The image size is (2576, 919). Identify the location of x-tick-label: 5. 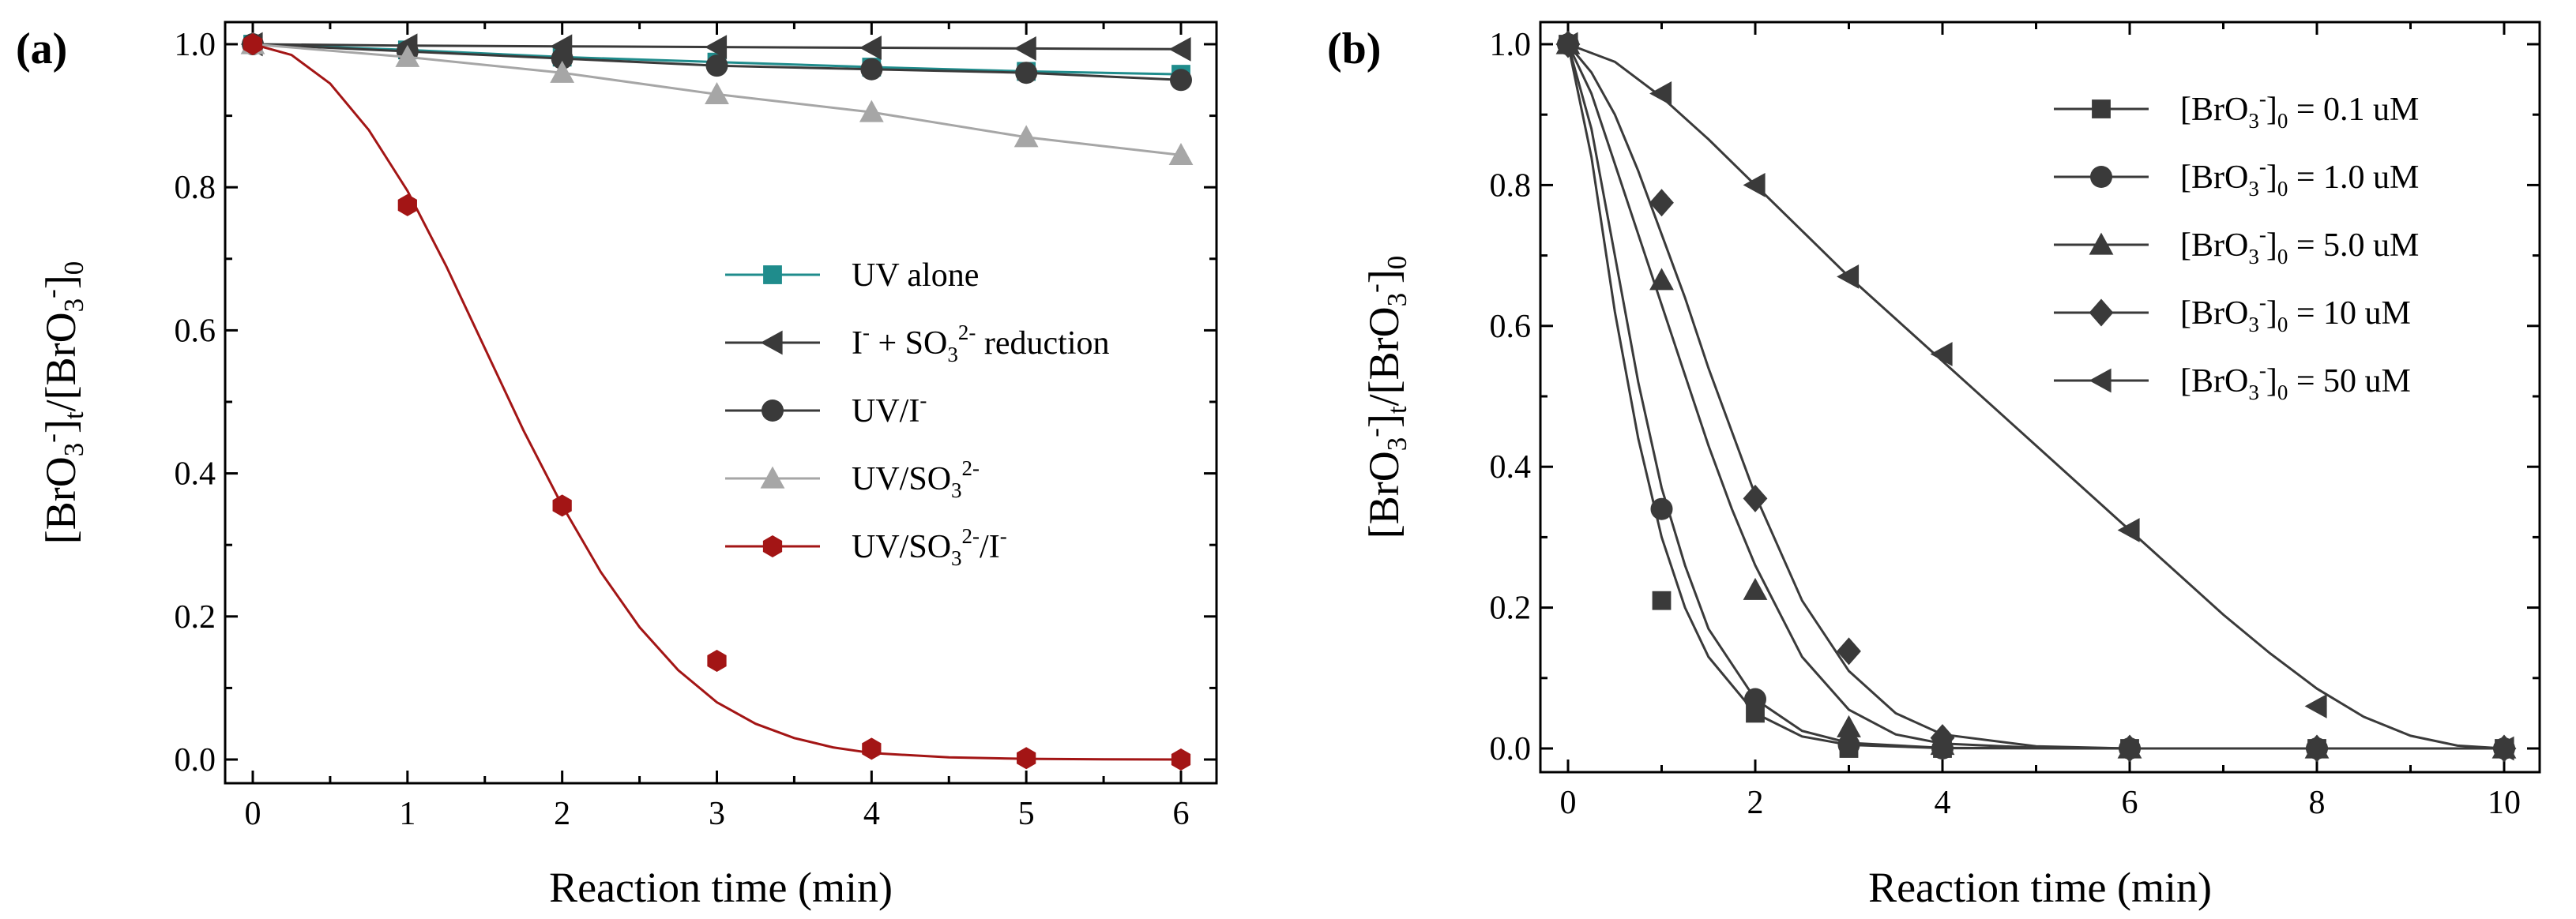
(1026, 814).